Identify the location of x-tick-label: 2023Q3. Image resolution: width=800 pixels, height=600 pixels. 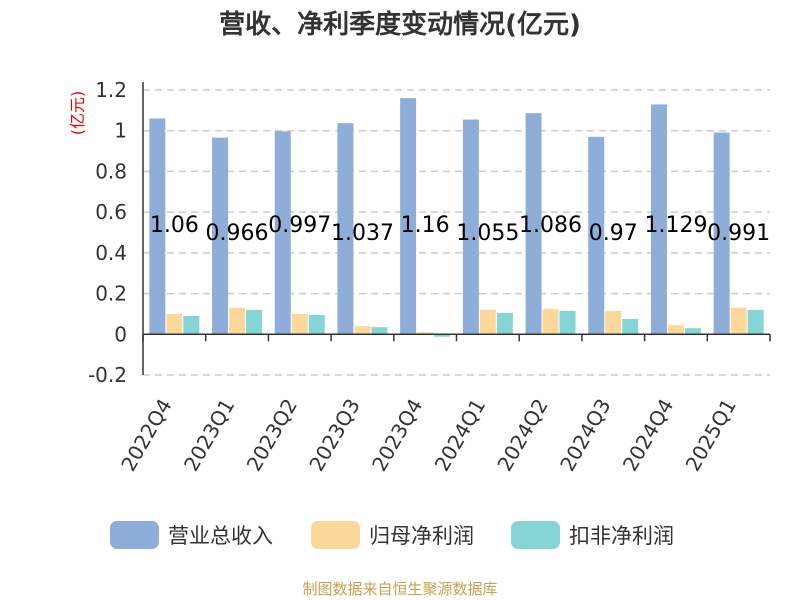
(334, 435).